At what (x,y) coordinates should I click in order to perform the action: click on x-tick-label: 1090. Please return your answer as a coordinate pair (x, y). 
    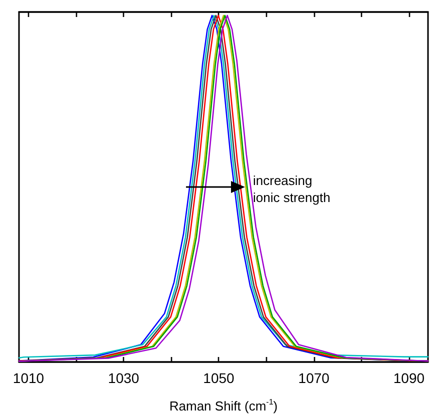
    Looking at the image, I should click on (409, 378).